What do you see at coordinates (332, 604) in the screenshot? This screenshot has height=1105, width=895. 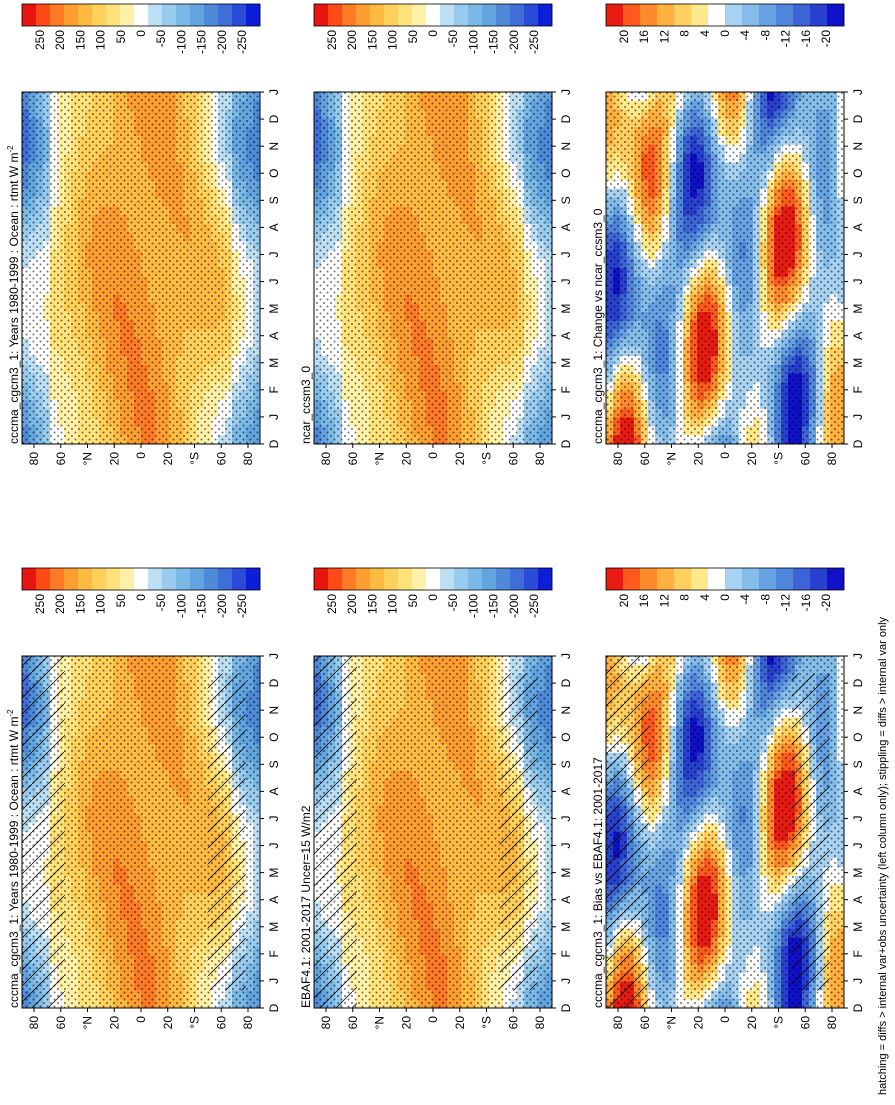 I see `colorbar-label: 250` at bounding box center [332, 604].